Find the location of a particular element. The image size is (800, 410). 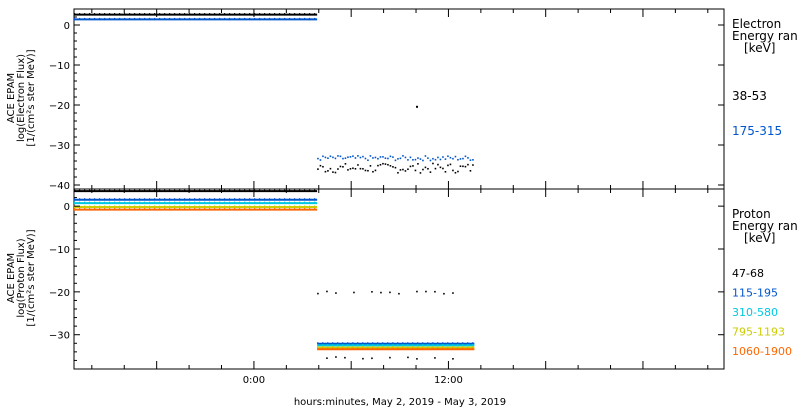

proton-legend-title-3: [keV] is located at coordinates (759, 238).